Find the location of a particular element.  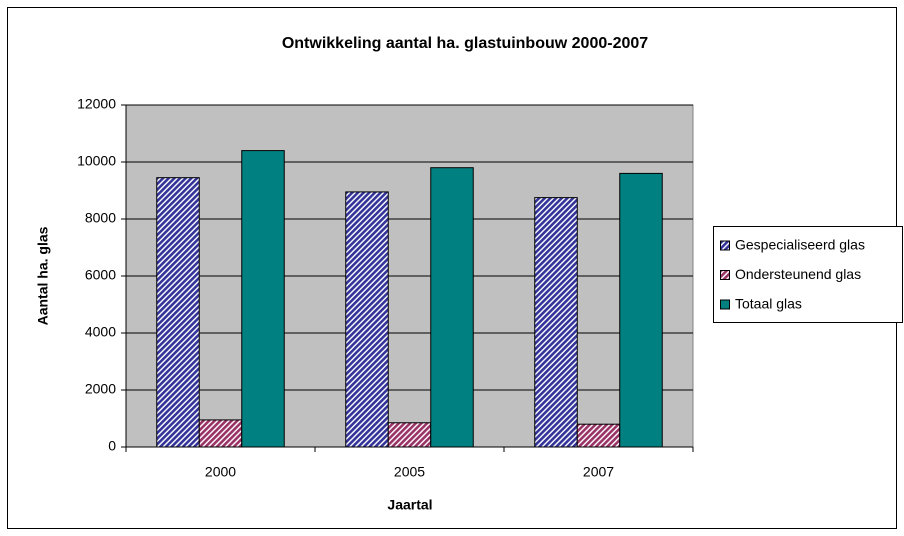

y-tick-label: 10000 is located at coordinates (96, 161).